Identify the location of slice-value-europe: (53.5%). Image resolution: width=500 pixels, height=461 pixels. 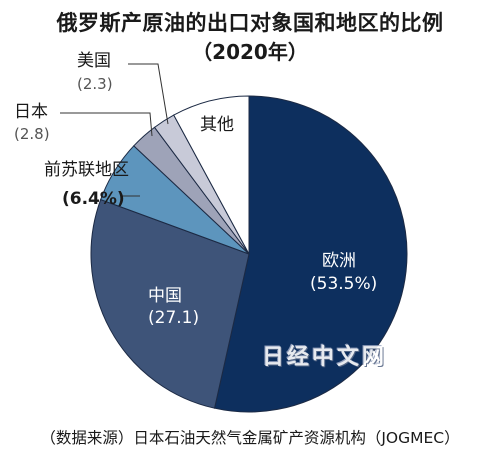
(343, 284).